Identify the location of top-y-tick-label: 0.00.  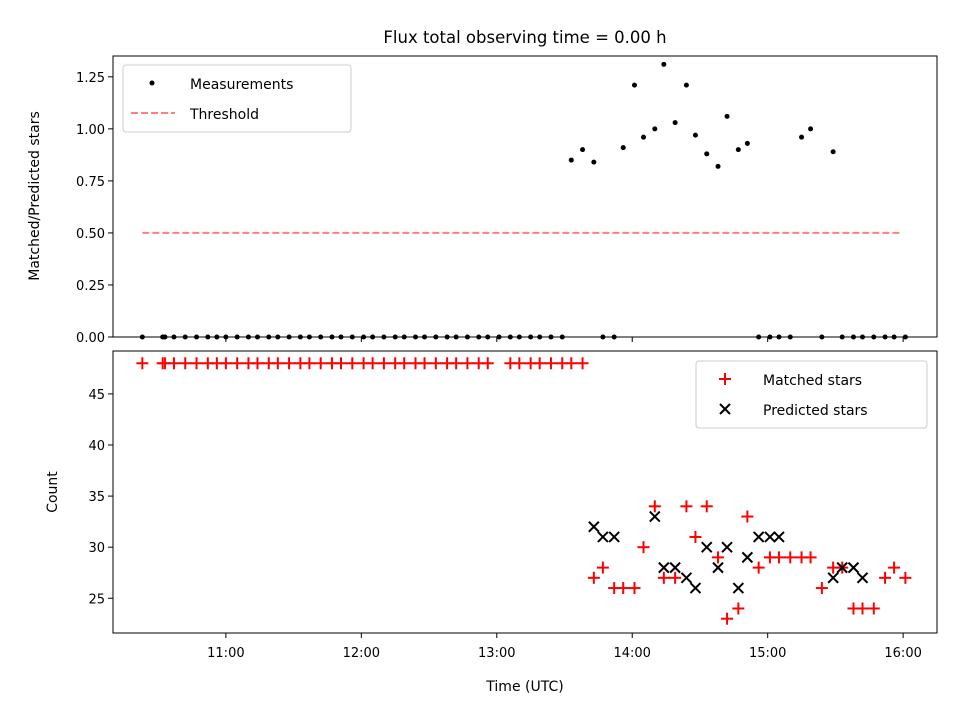
(90, 338).